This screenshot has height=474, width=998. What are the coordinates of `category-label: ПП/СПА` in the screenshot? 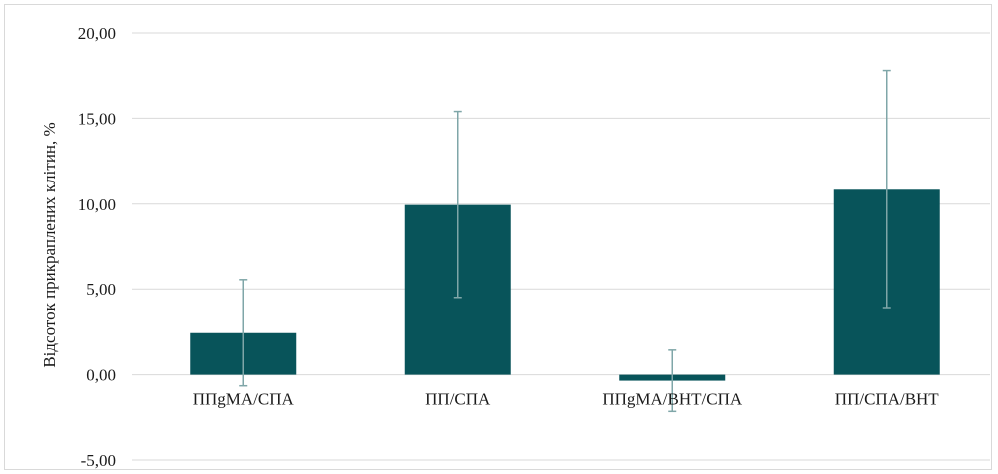 It's located at (458, 399).